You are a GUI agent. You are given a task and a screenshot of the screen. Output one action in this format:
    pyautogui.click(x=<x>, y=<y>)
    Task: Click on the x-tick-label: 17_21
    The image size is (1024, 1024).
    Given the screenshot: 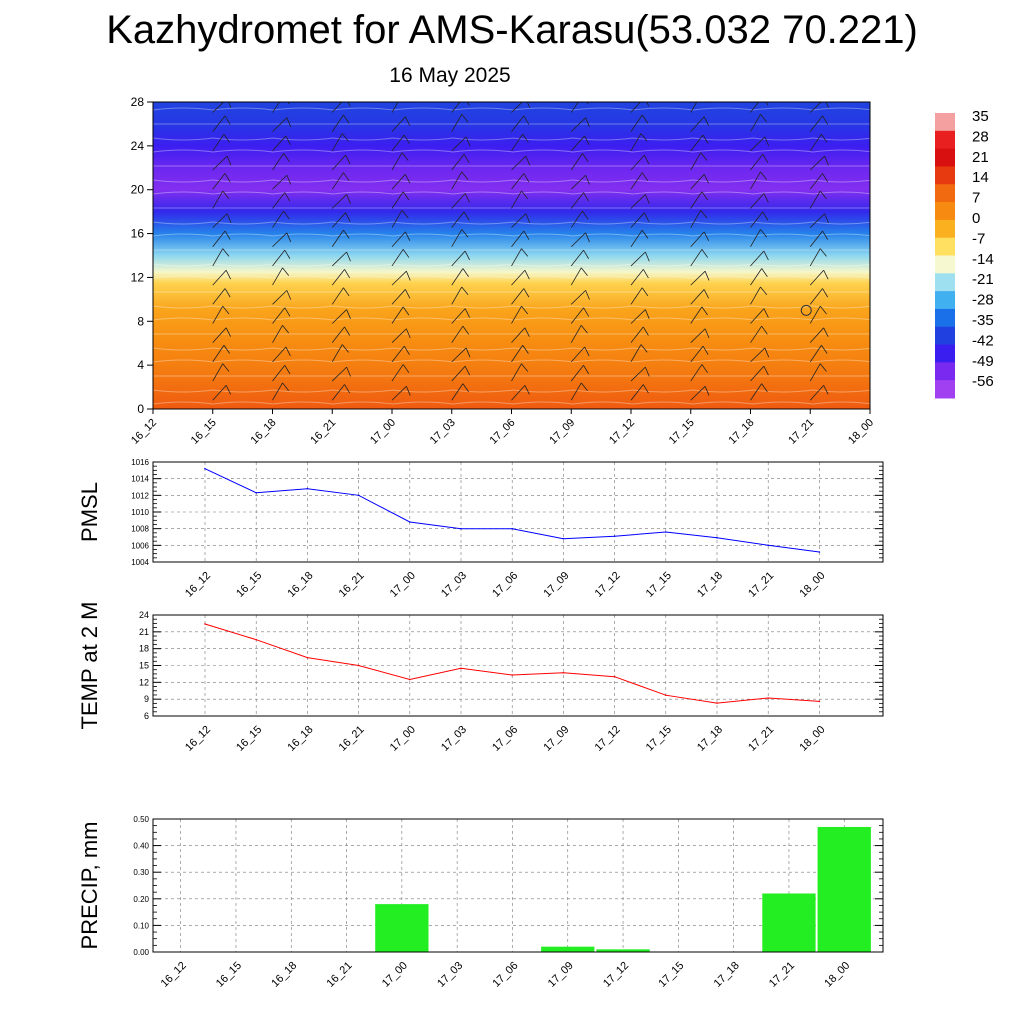 What is the action you would take?
    pyautogui.click(x=782, y=975)
    